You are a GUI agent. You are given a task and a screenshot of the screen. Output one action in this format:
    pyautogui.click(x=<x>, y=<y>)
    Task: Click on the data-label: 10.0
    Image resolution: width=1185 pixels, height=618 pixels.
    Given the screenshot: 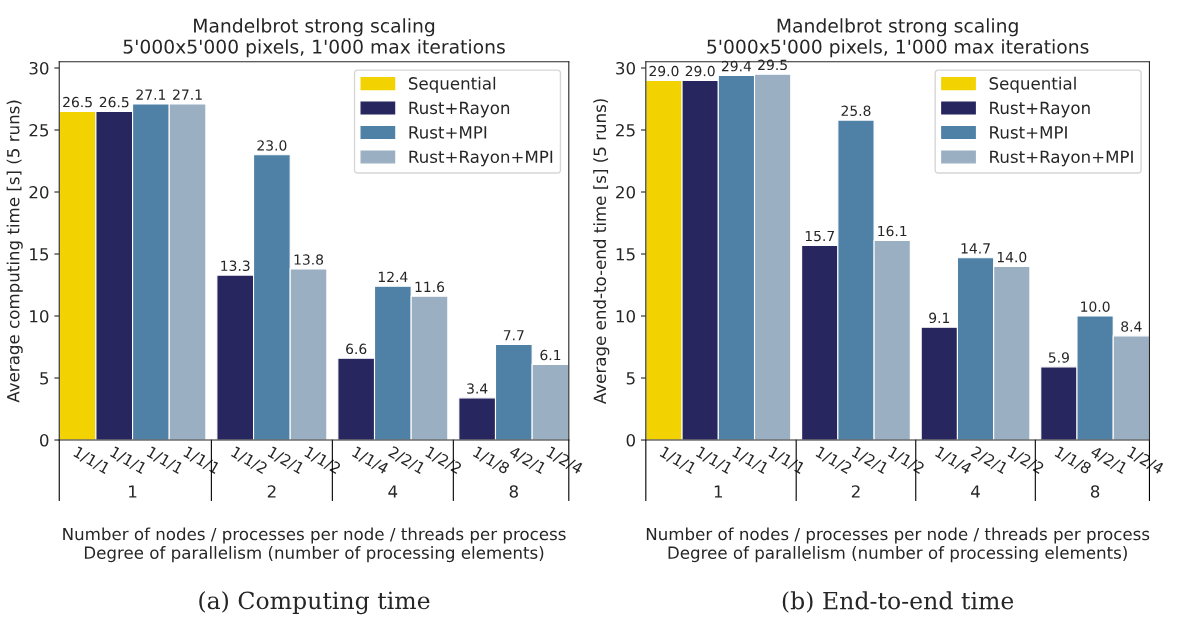 What is the action you would take?
    pyautogui.click(x=1095, y=306)
    